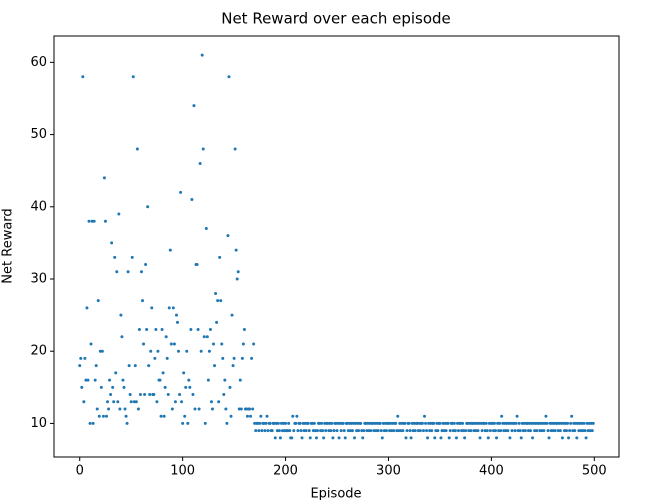 This screenshot has height=500, width=646. Describe the element at coordinates (38, 423) in the screenshot. I see `y-tick-label: 10` at that location.